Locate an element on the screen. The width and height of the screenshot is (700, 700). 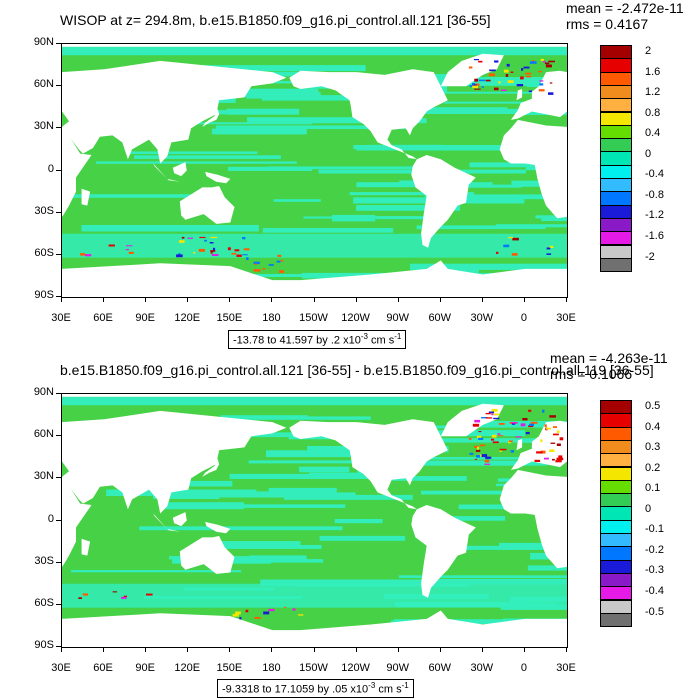
arctic-band is located at coordinates (314, 401).